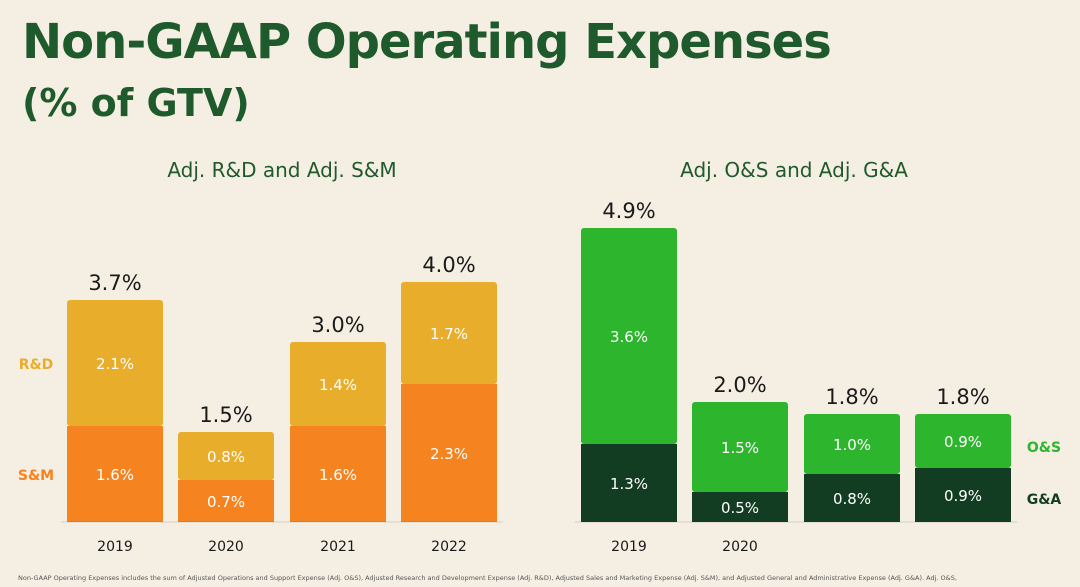  What do you see at coordinates (1044, 500) in the screenshot?
I see `legend-ga: G&A` at bounding box center [1044, 500].